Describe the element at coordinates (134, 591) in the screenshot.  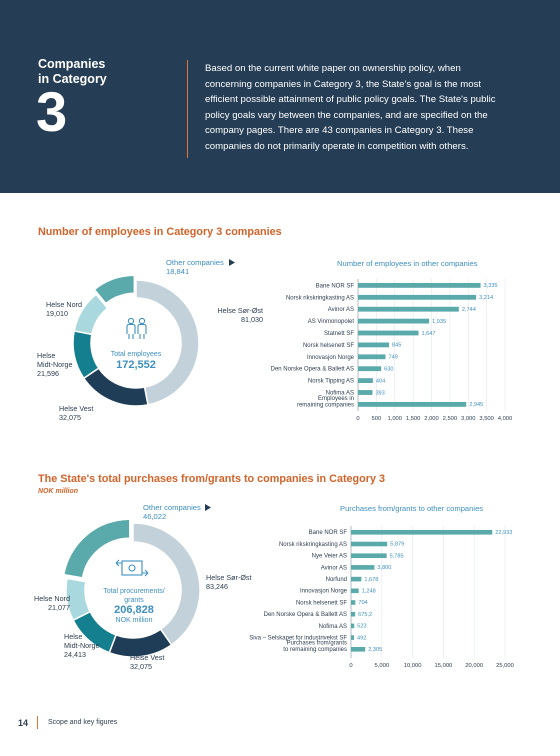
I see `donut2-total-label-1: Total procurements/` at that location.